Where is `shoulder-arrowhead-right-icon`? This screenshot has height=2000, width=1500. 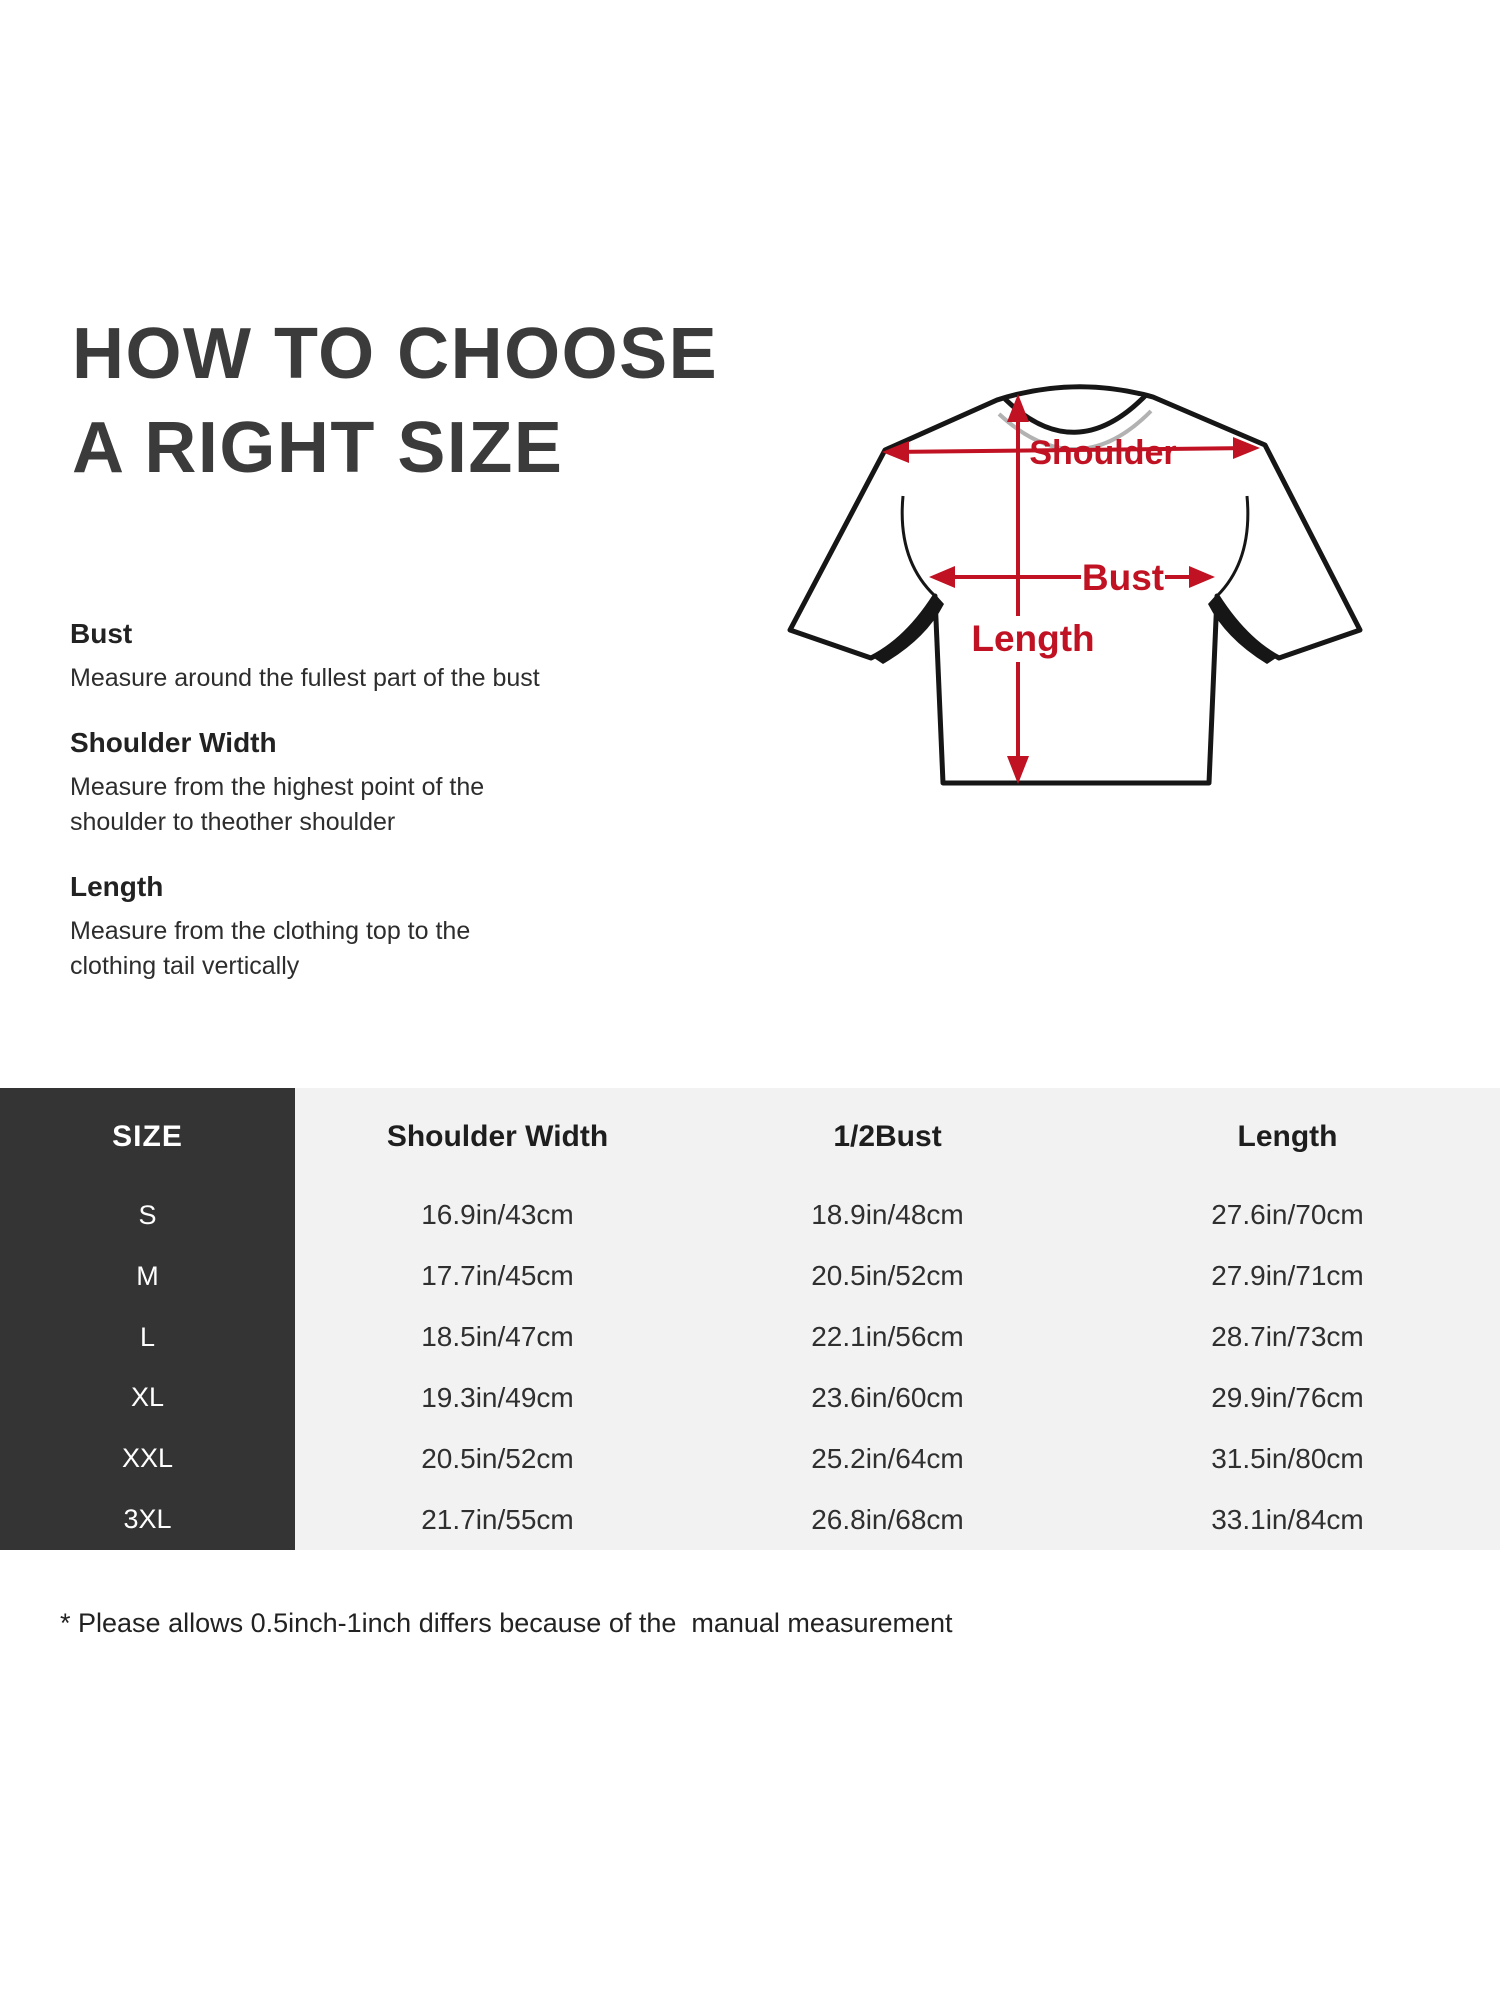
shoulder-arrowhead-right-icon is located at coordinates (1246, 448).